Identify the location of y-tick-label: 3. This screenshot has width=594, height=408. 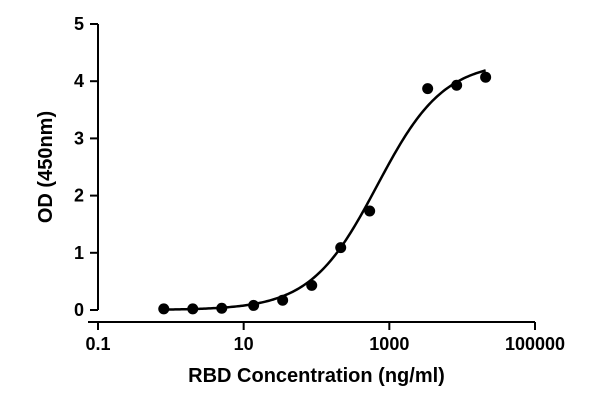
(79, 138).